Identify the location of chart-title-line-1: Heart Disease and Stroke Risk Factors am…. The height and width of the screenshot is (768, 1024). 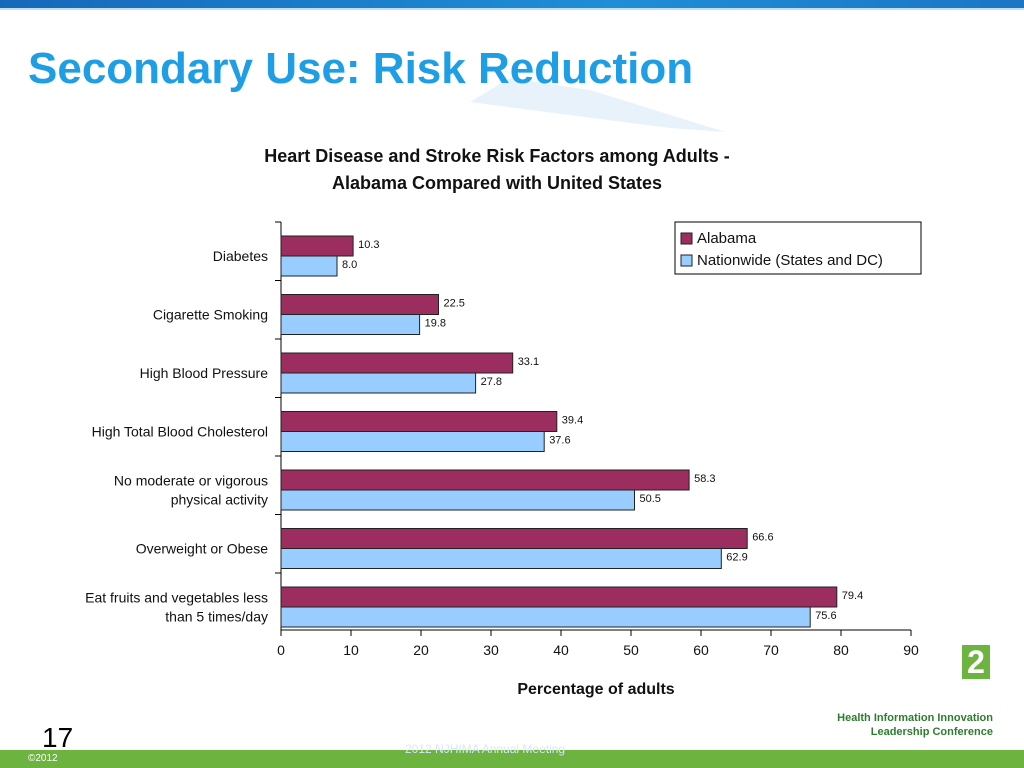
(496, 156).